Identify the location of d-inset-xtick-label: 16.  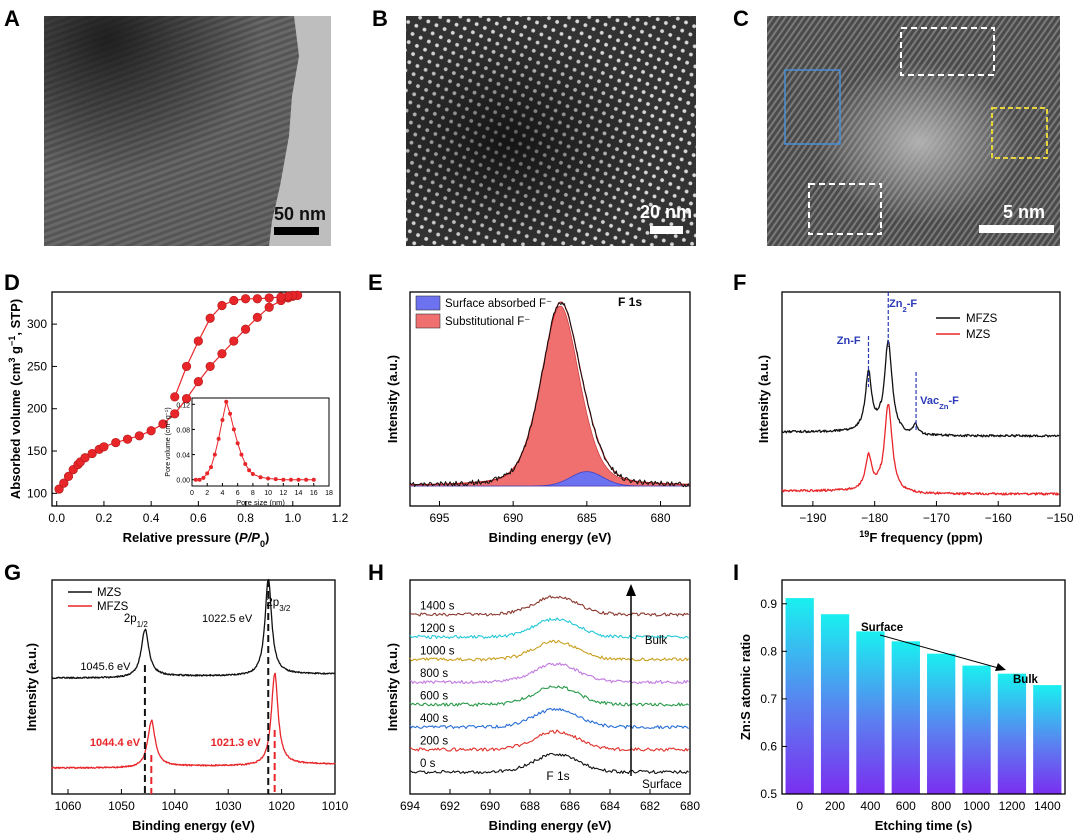
(314, 493).